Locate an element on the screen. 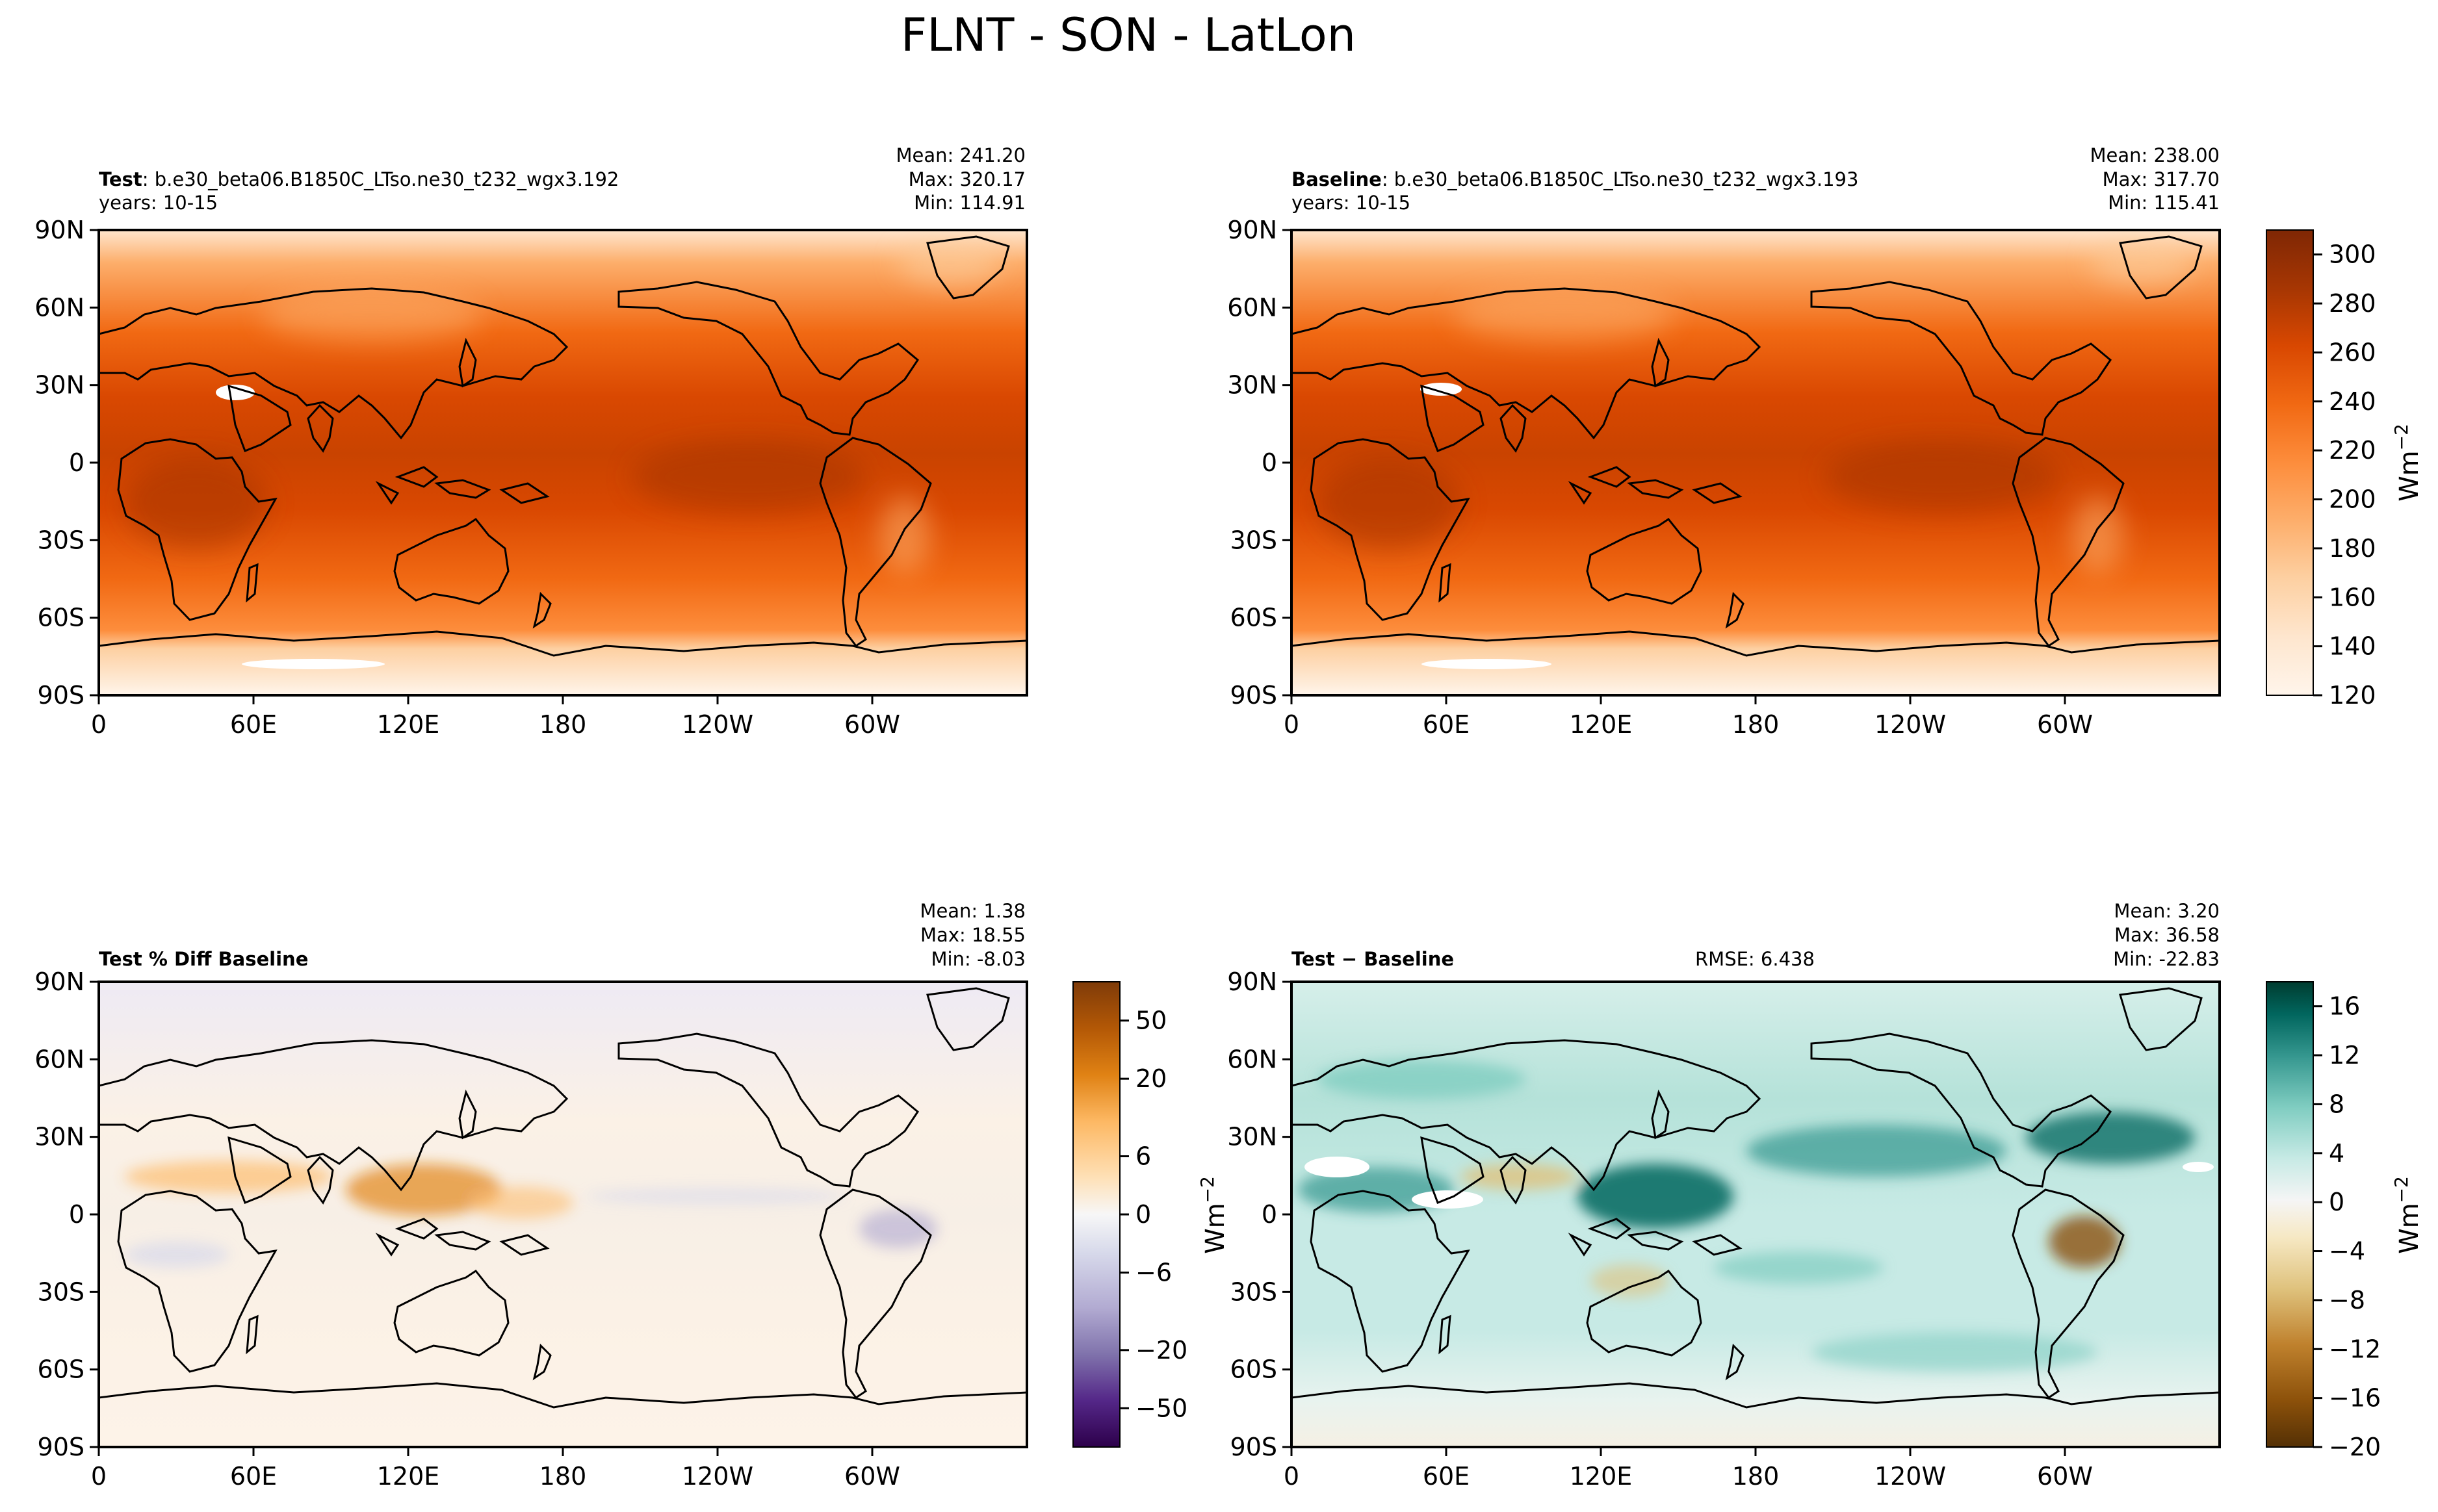 The height and width of the screenshot is (1512, 2438). colorbar-abs-label: Wm−2 is located at coordinates (2407, 463).